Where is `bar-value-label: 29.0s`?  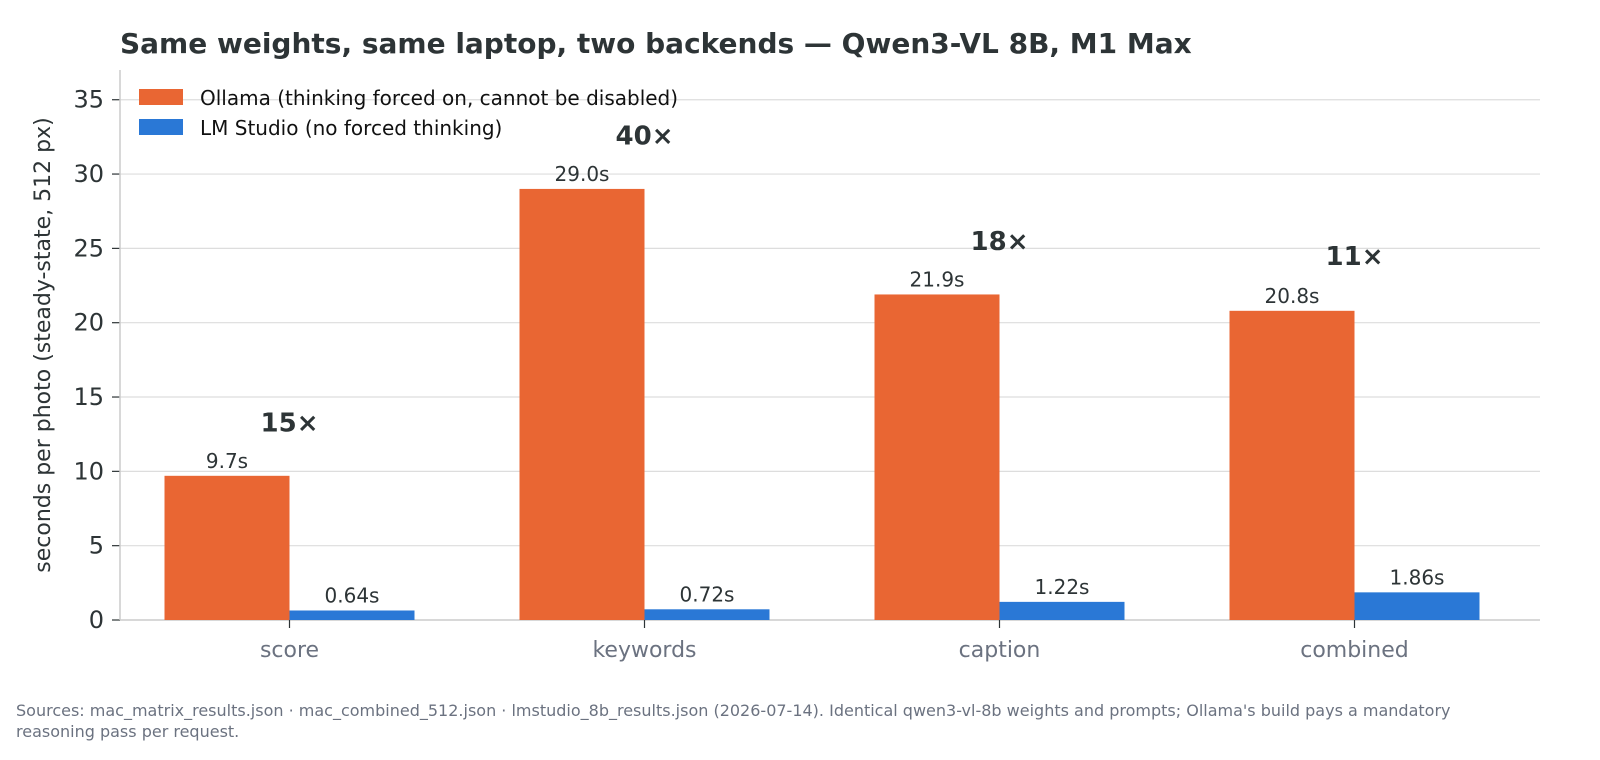 bar-value-label: 29.0s is located at coordinates (582, 174).